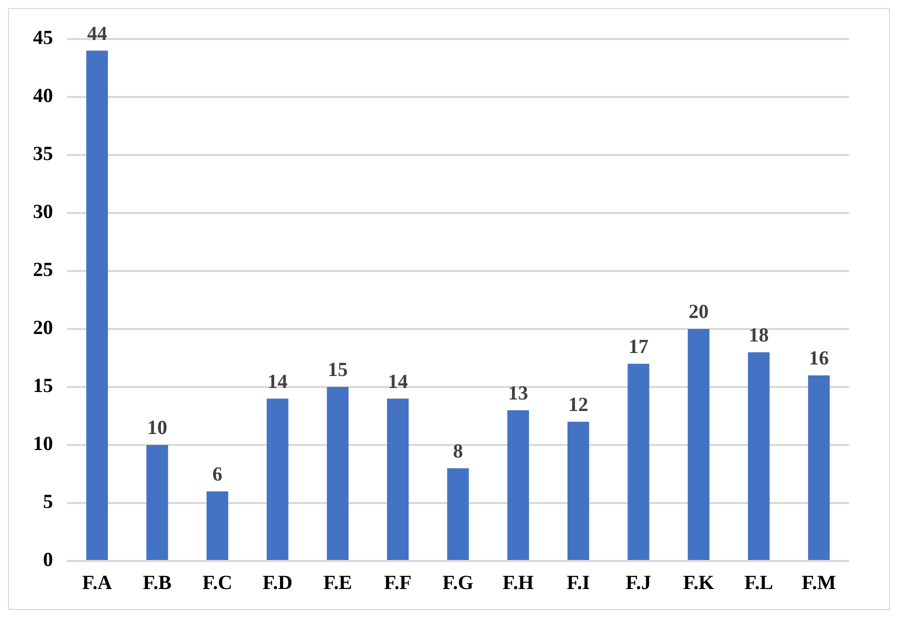  What do you see at coordinates (48, 502) in the screenshot?
I see `y-tick-label: 5` at bounding box center [48, 502].